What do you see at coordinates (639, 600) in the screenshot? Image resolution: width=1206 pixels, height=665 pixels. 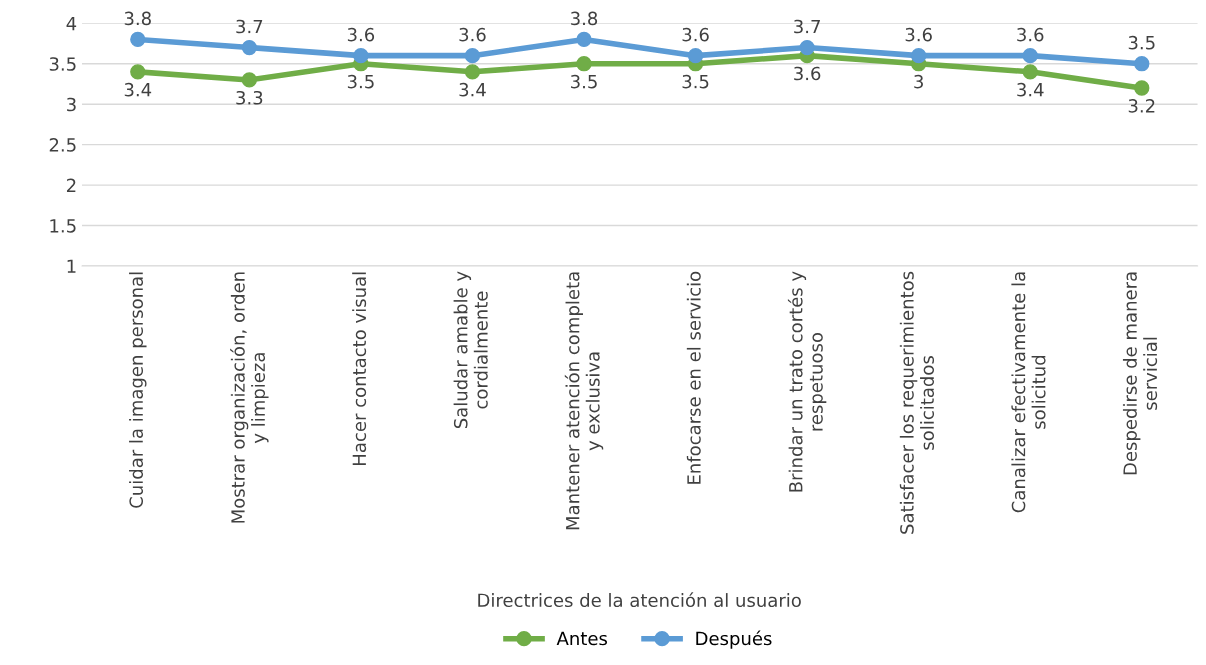 I see `x-axis-title: Directrices de la atención al usuario` at bounding box center [639, 600].